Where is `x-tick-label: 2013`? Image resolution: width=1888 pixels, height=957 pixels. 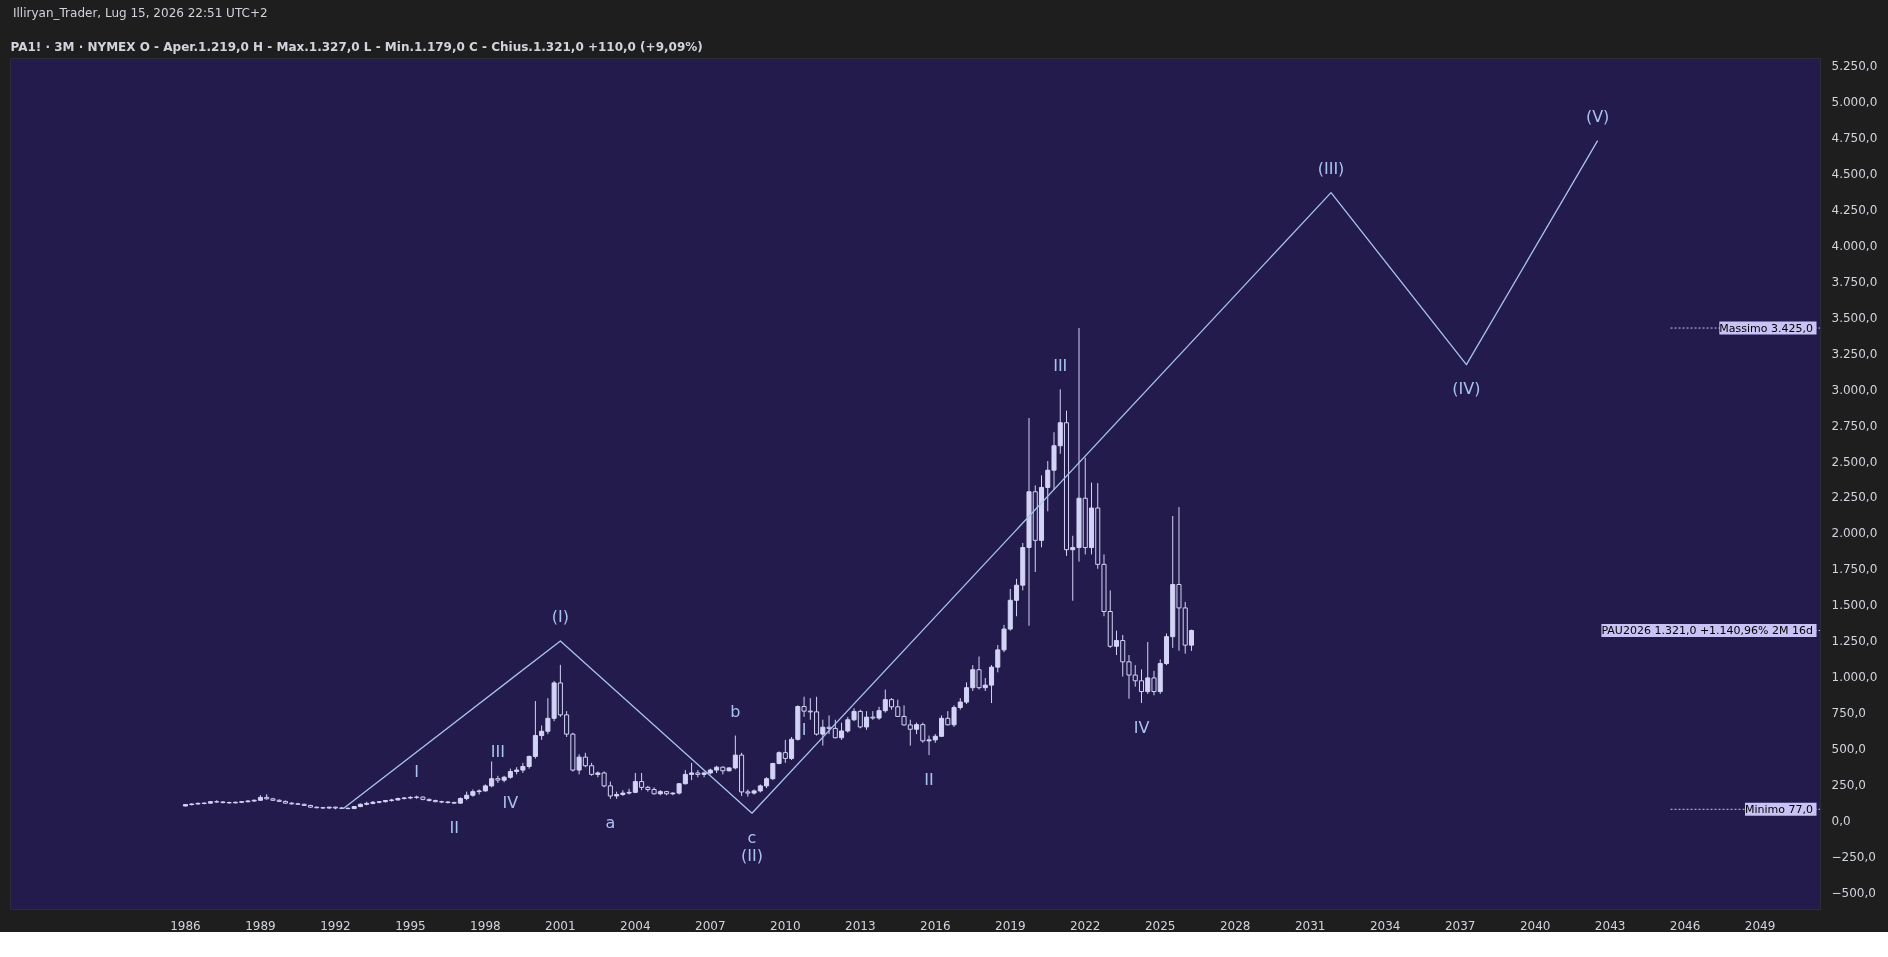 x-tick-label: 2013 is located at coordinates (860, 925).